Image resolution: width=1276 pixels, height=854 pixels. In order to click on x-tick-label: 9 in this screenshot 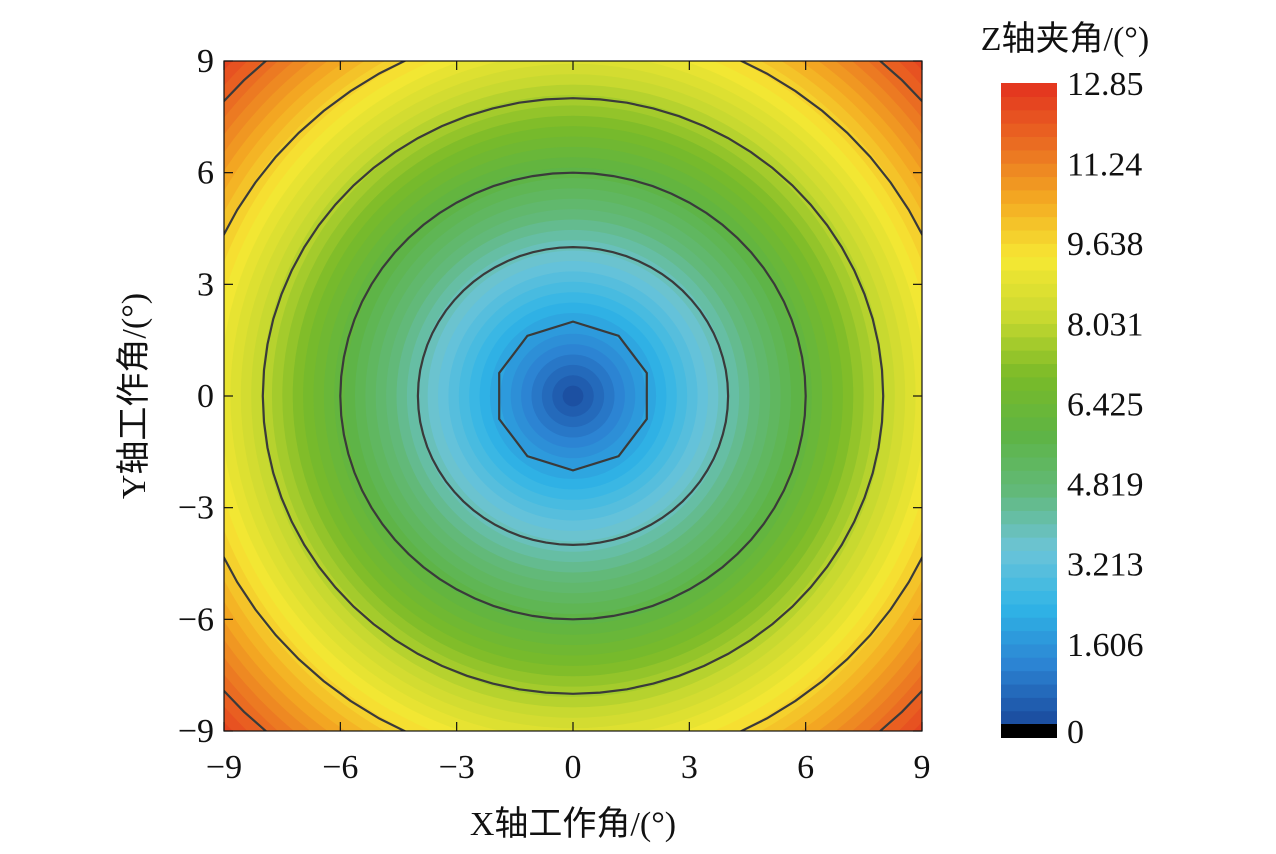, I will do `click(922, 767)`.